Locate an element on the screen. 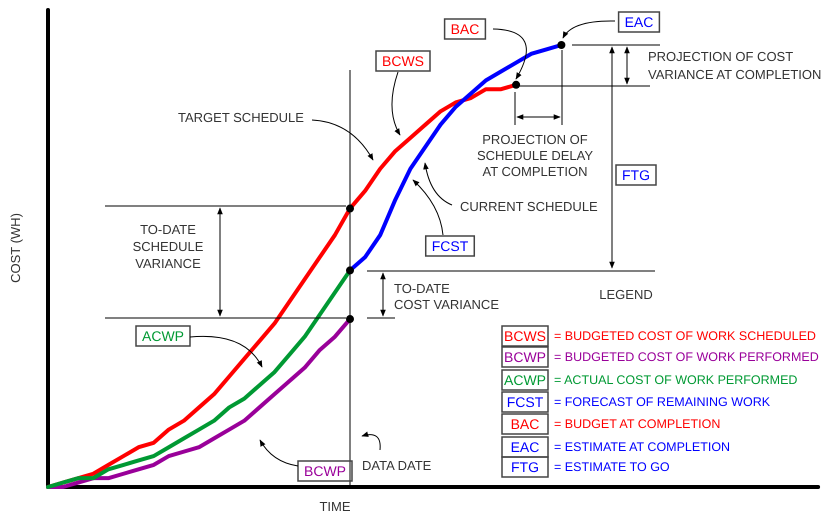 The height and width of the screenshot is (515, 831). annotation: TO-DATE SCHEDULE VARIANCE is located at coordinates (168, 246).